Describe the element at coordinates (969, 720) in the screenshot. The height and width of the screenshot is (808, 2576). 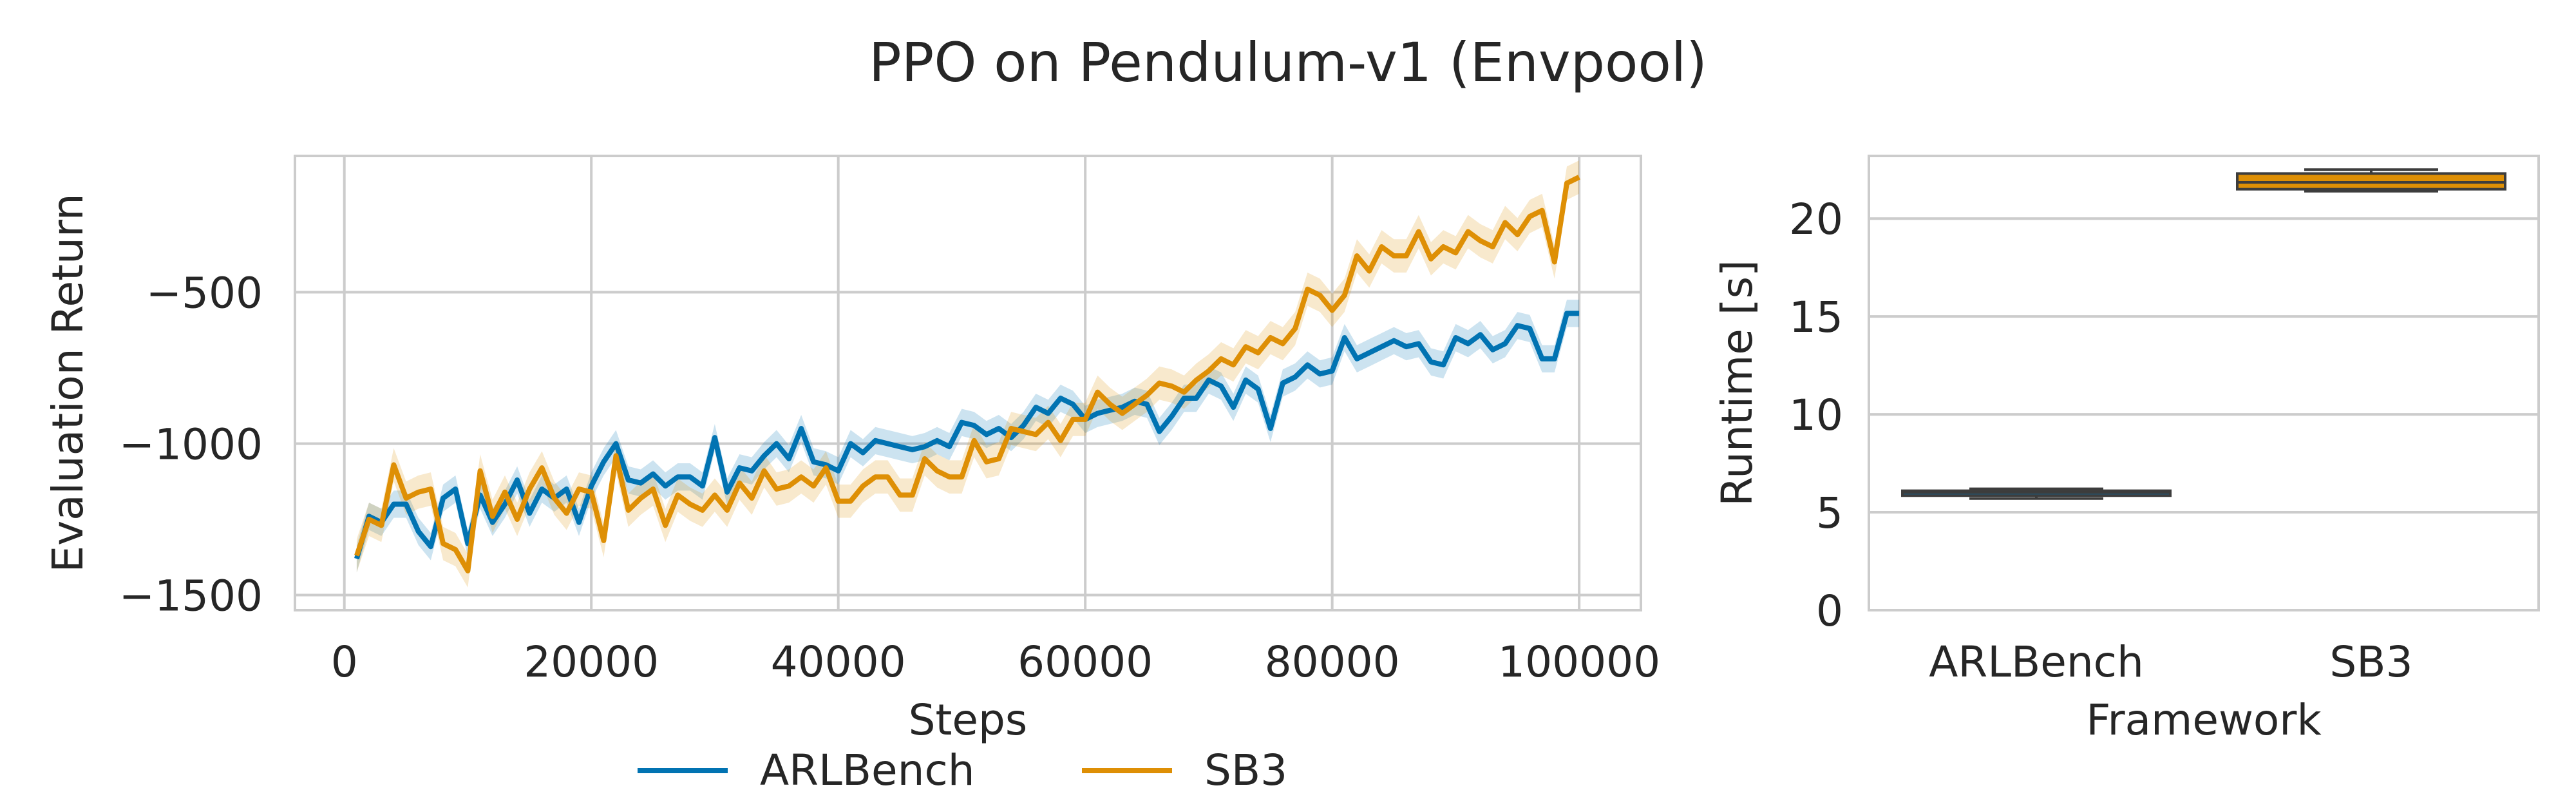
I see `x-axis-label: Steps` at that location.